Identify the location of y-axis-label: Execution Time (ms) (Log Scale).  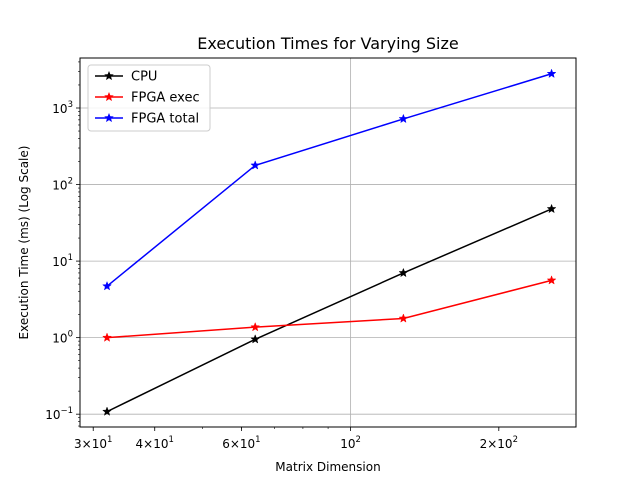
(24, 243).